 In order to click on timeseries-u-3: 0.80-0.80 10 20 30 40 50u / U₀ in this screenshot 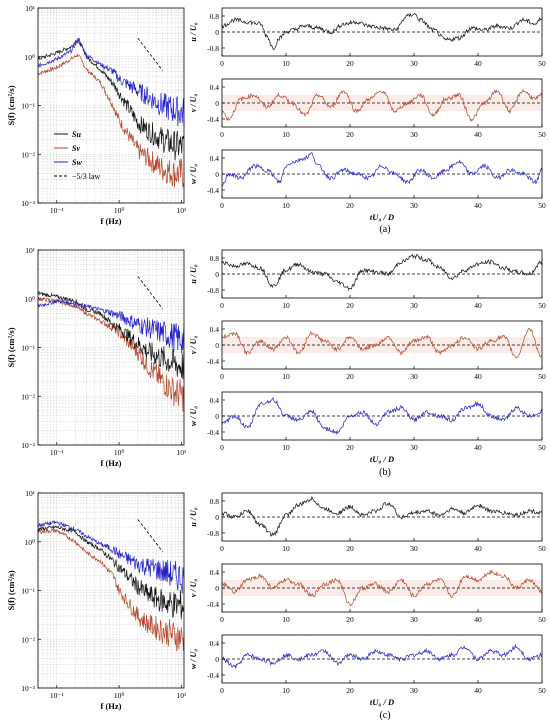, I will do `click(367, 522)`.